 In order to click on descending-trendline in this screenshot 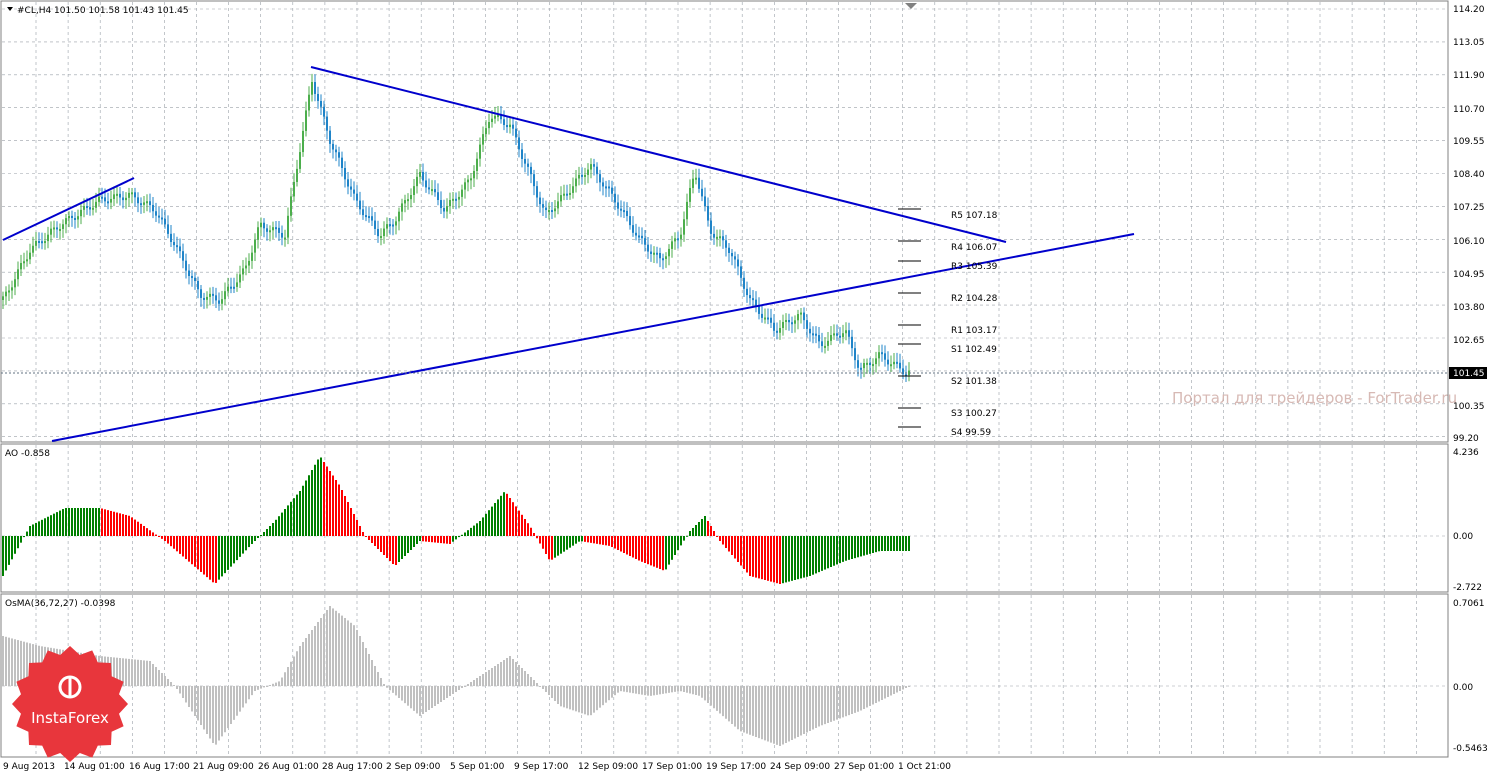, I will do `click(658, 154)`.